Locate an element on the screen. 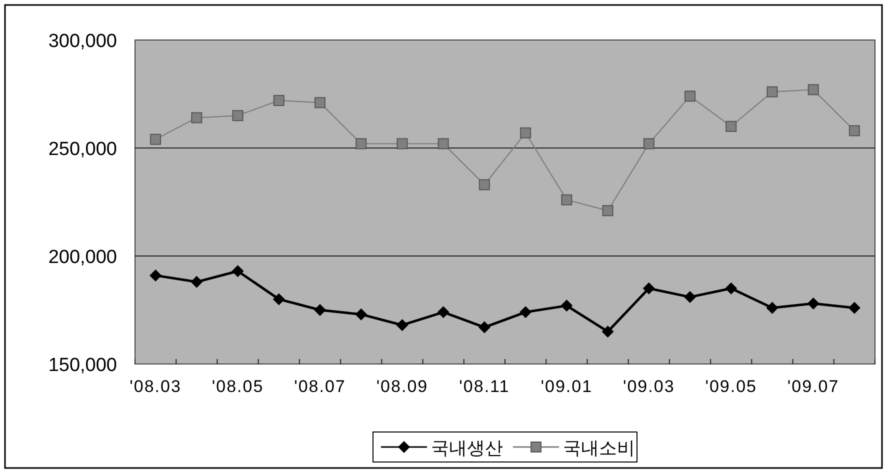  x-tick-label: '09.05 is located at coordinates (731, 386).